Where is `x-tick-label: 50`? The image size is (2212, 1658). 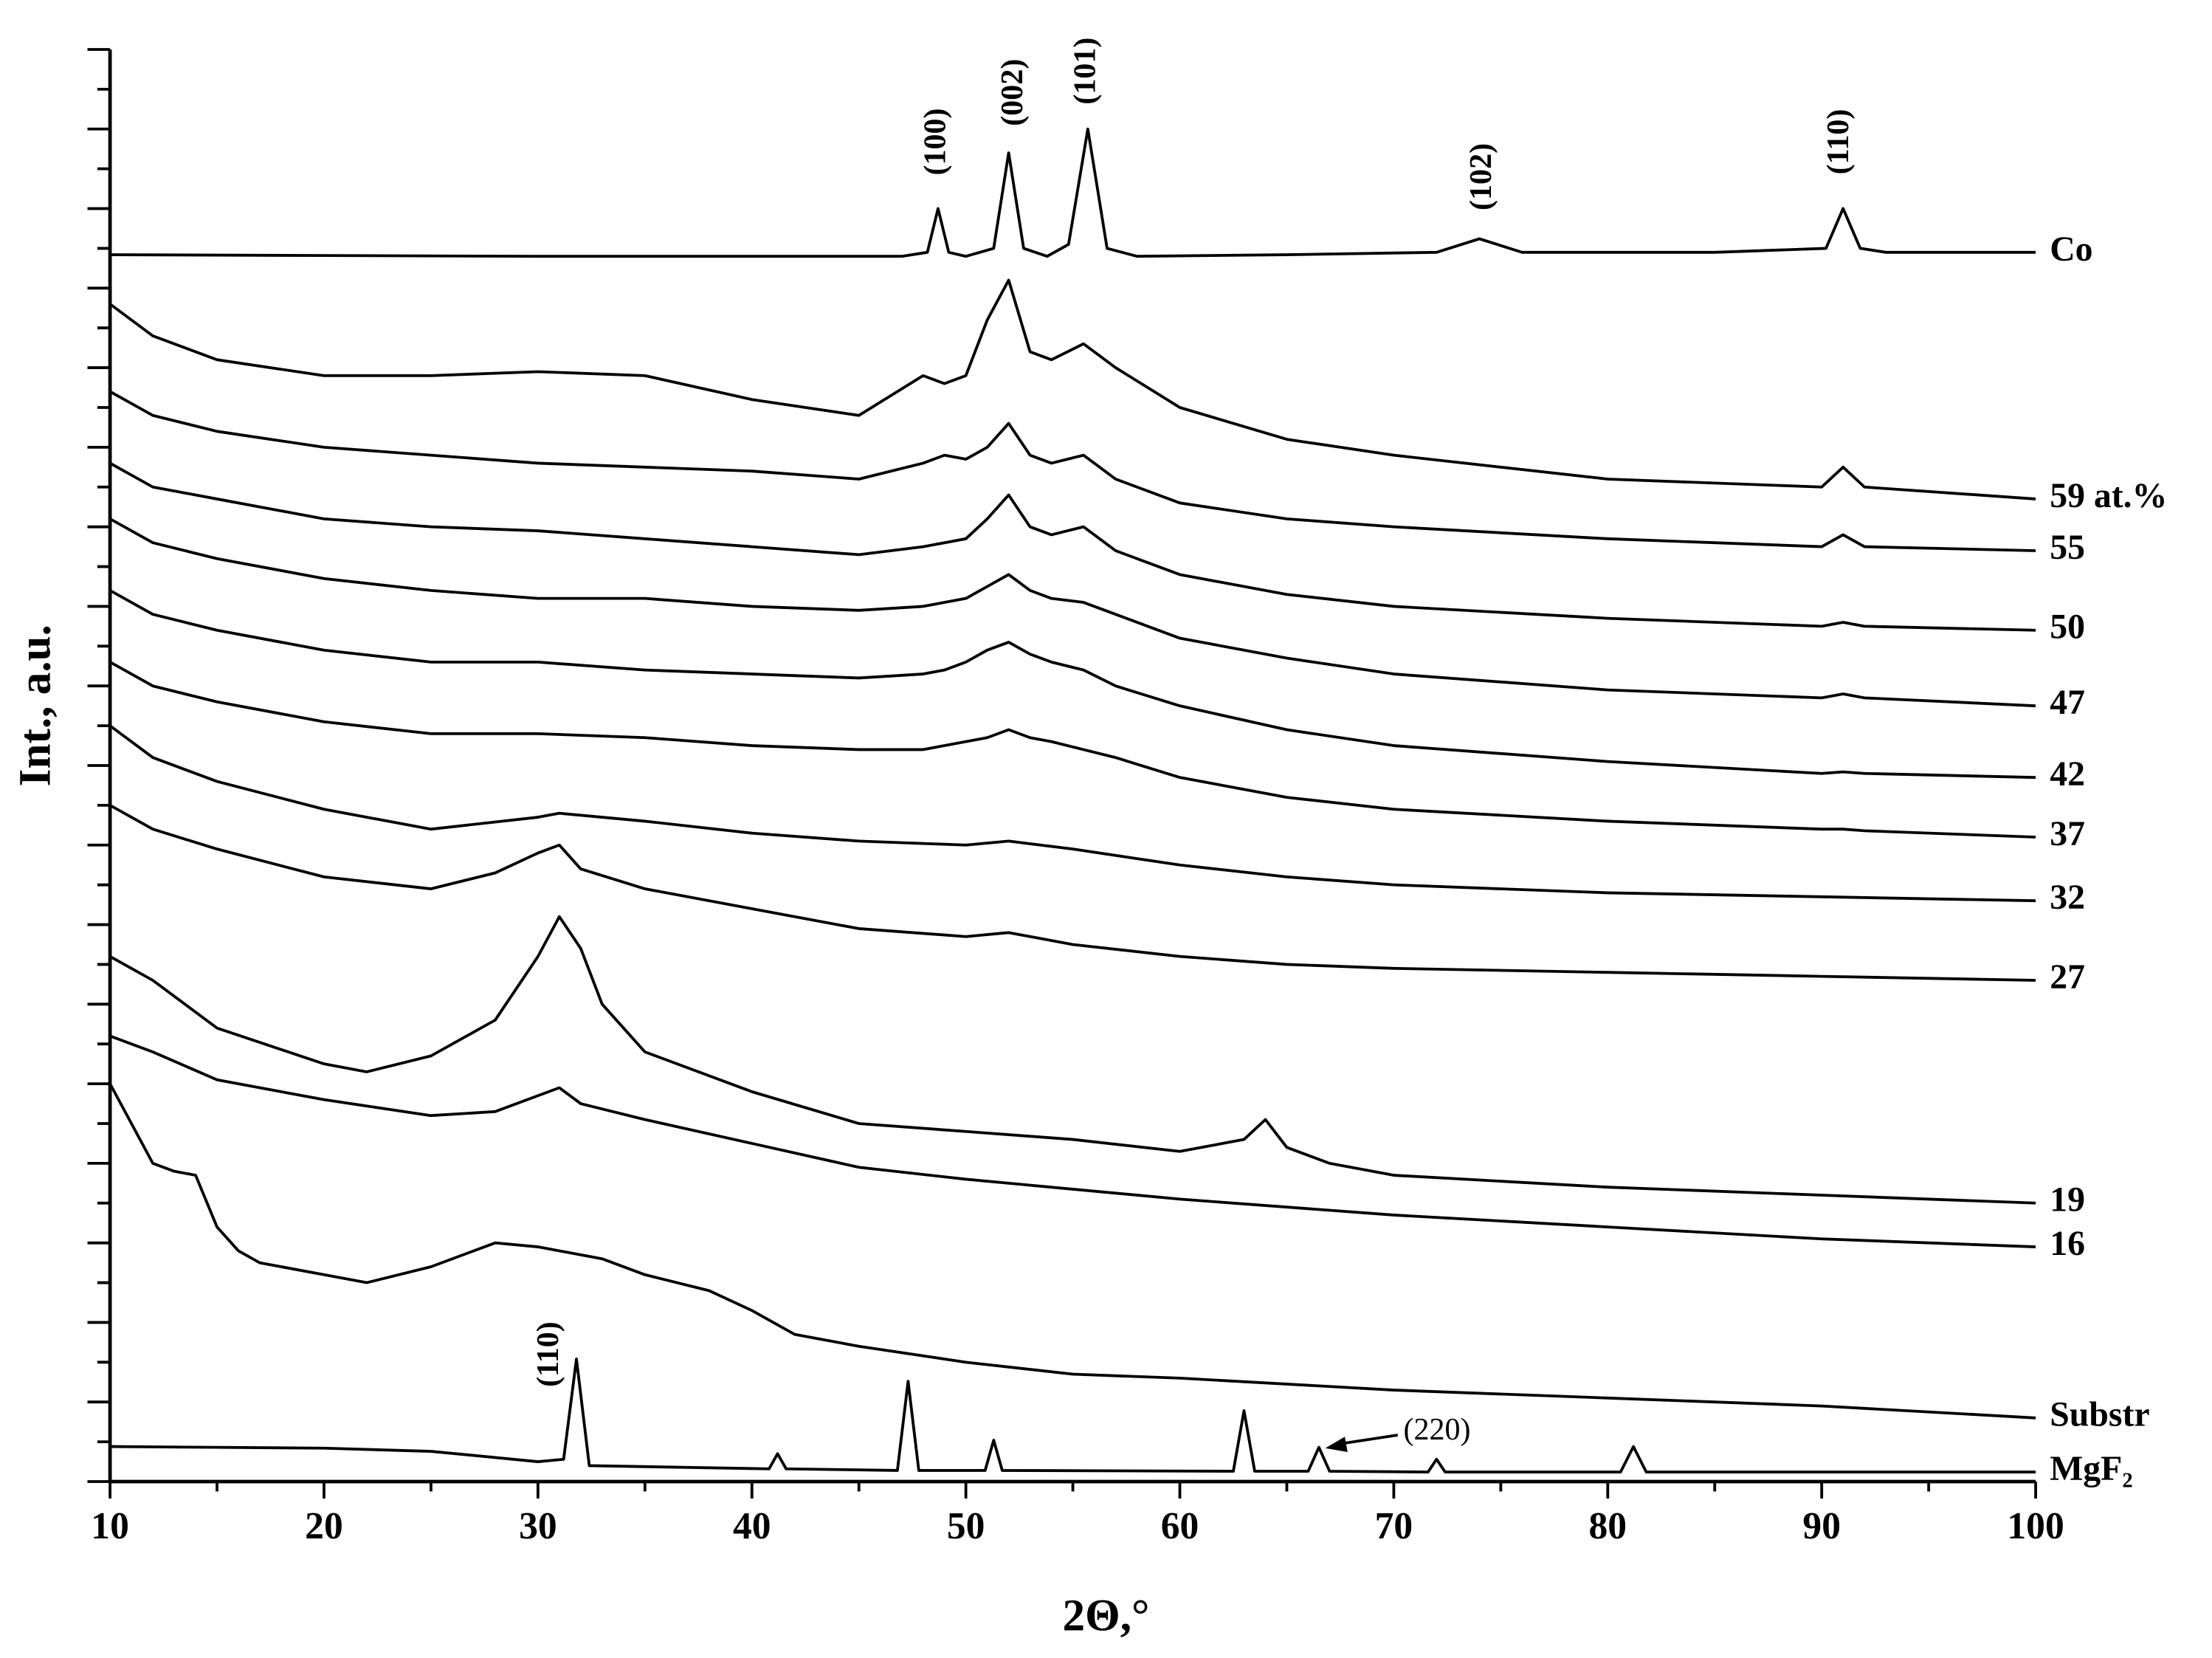
x-tick-label: 50 is located at coordinates (966, 1526).